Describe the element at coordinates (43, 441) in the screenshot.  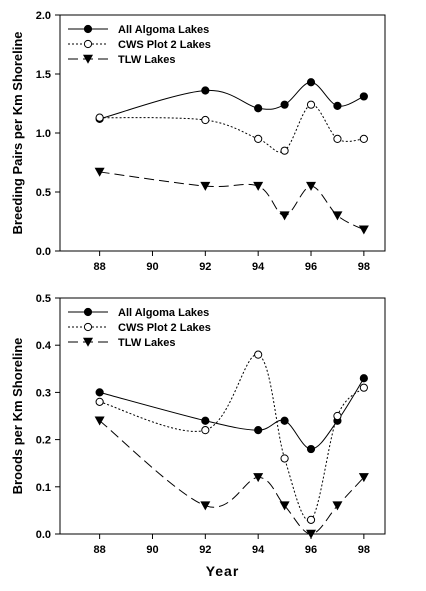
I see `y-tick-label: 0.2` at that location.